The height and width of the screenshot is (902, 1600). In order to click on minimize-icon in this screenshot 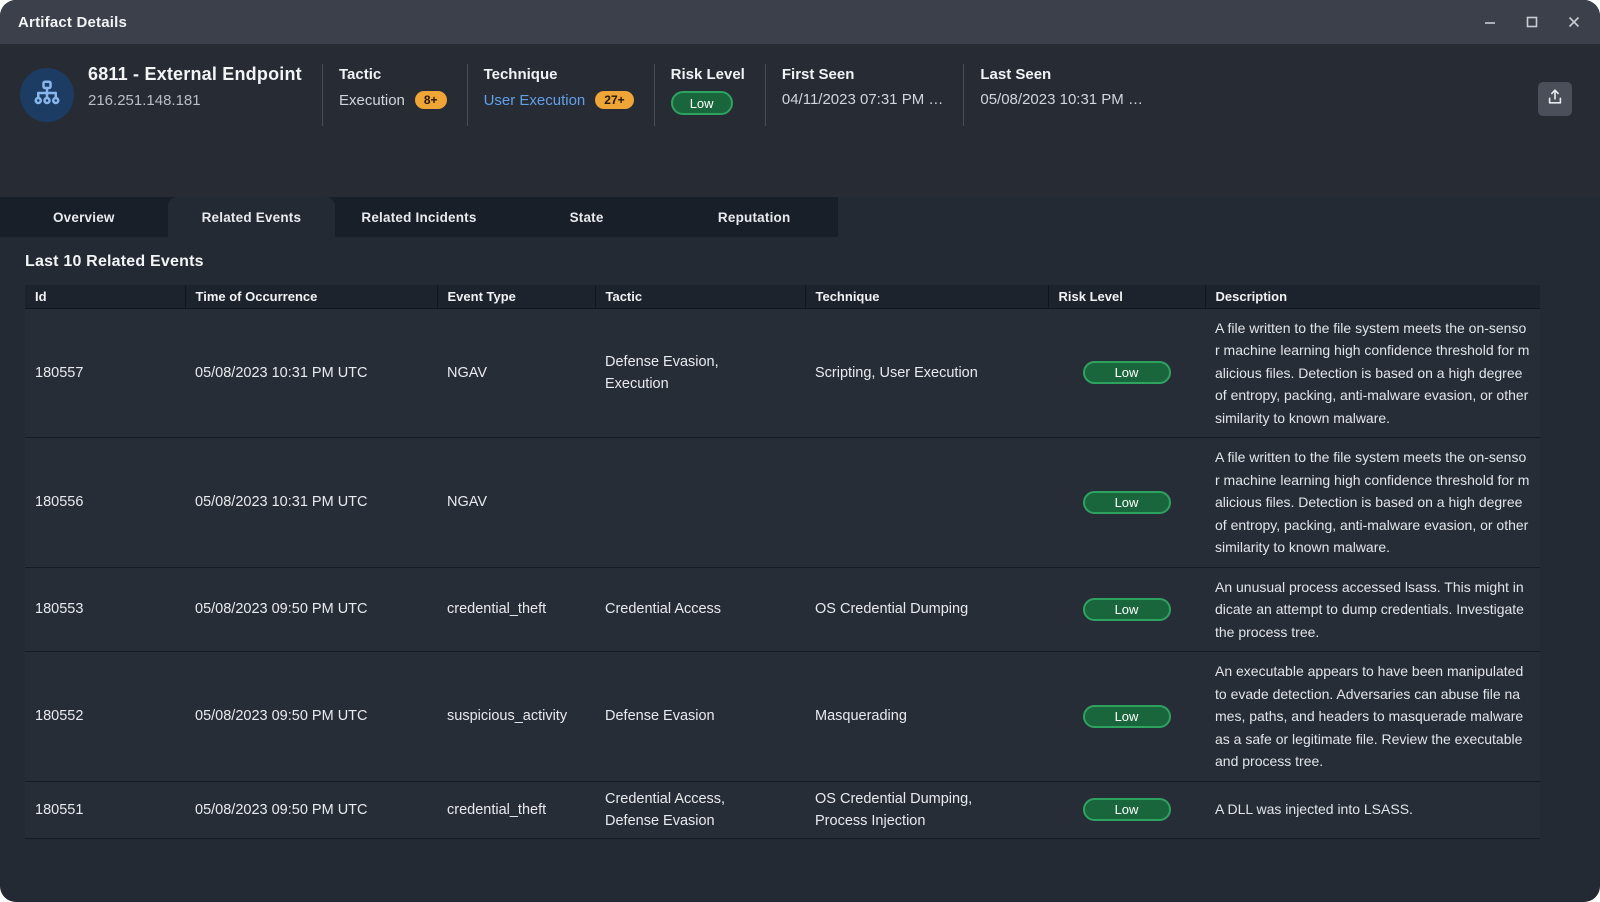, I will do `click(1490, 22)`.